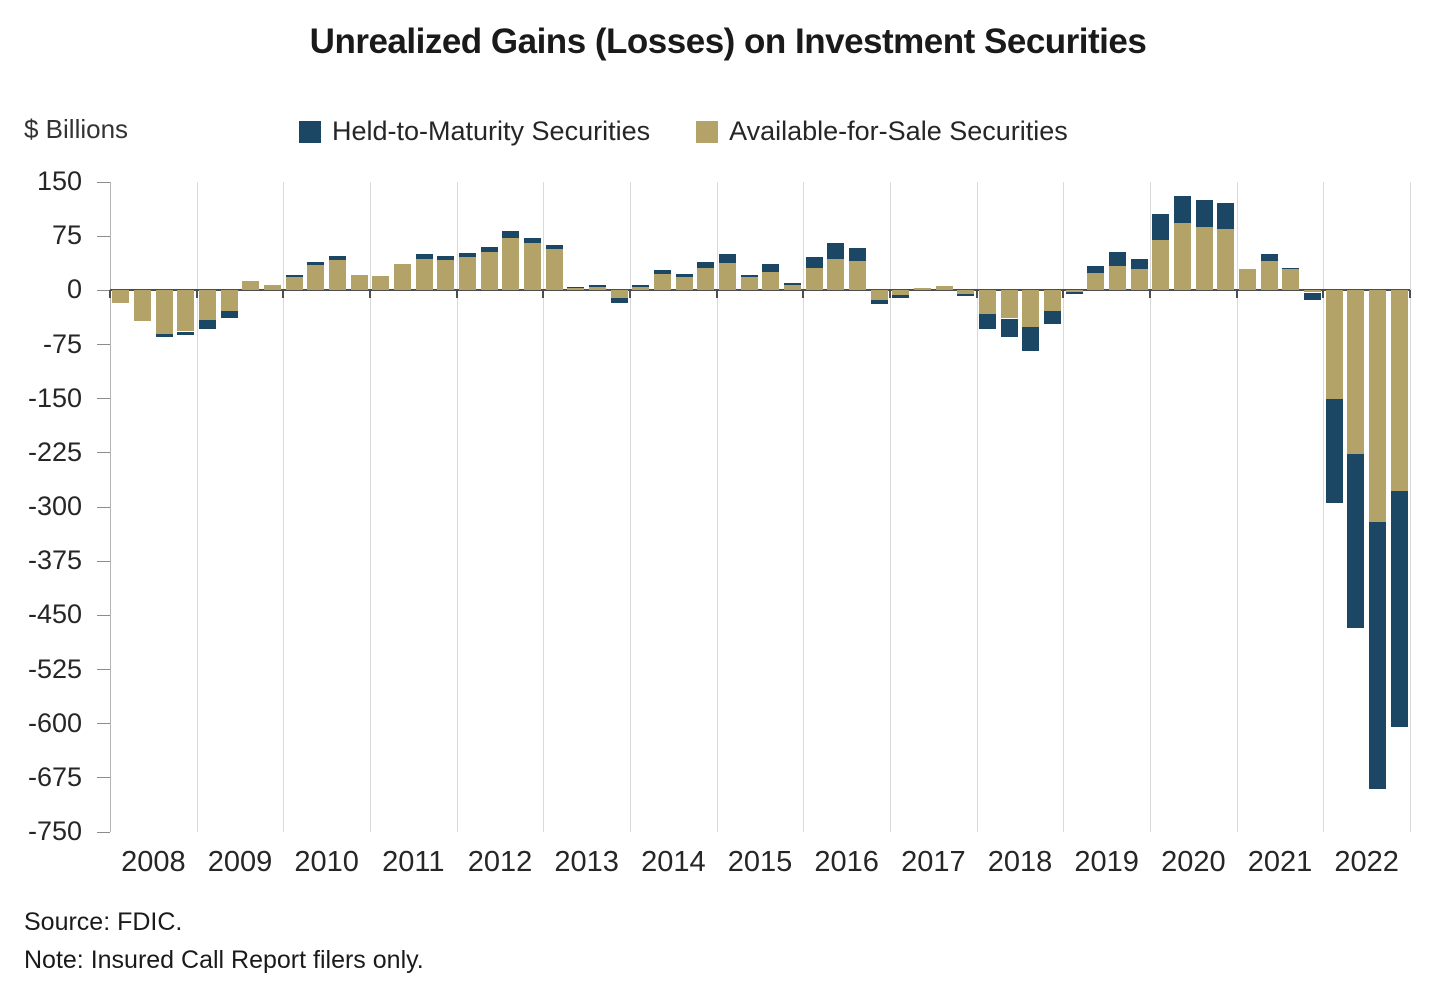 The height and width of the screenshot is (990, 1456). Describe the element at coordinates (846, 862) in the screenshot. I see `x-tick-label: 2016` at that location.